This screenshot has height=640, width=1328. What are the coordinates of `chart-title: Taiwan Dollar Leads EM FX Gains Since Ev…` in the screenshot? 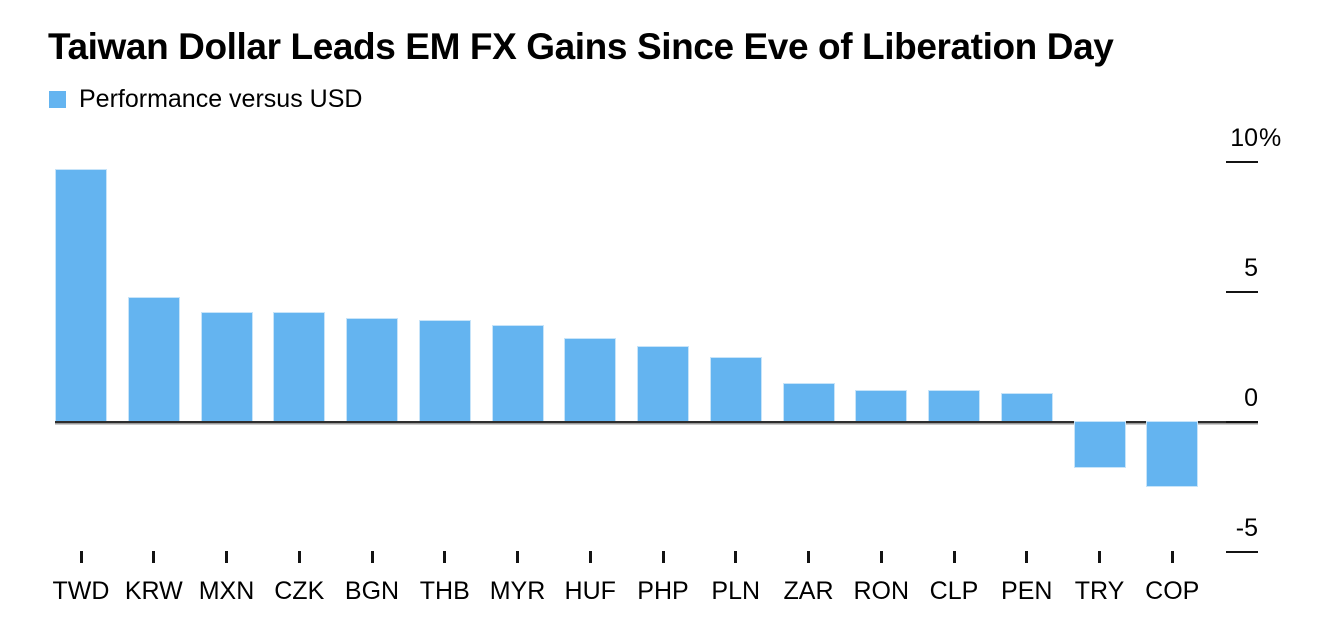 It's located at (581, 46).